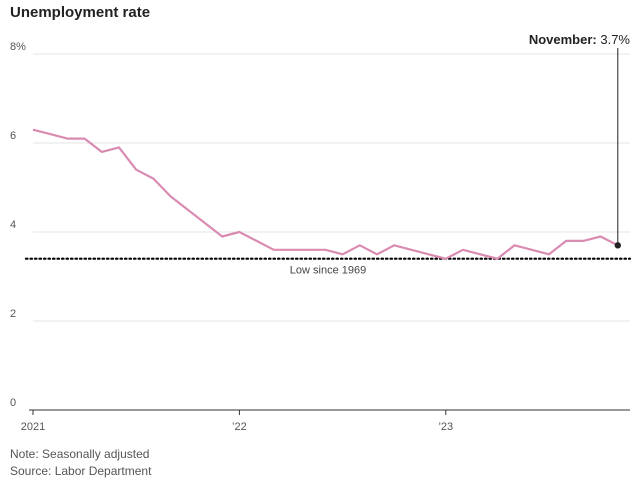  What do you see at coordinates (33, 427) in the screenshot?
I see `x-tick-label: 2021` at bounding box center [33, 427].